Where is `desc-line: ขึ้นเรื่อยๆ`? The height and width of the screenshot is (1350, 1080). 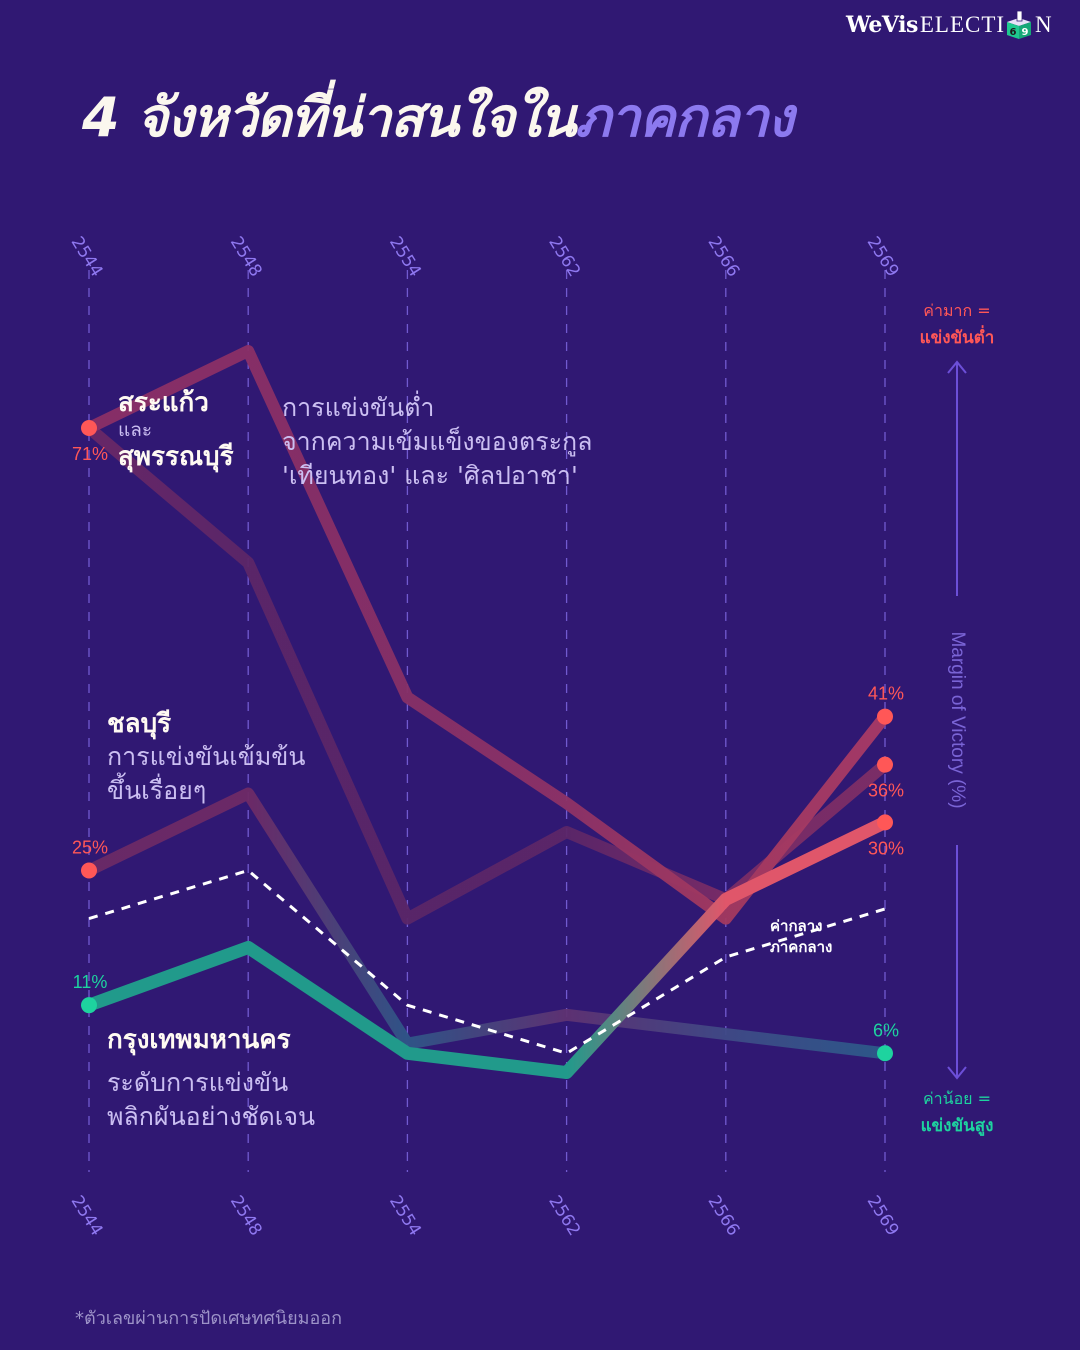
desc-line: ขึ้นเรื่อยๆ is located at coordinates (157, 790).